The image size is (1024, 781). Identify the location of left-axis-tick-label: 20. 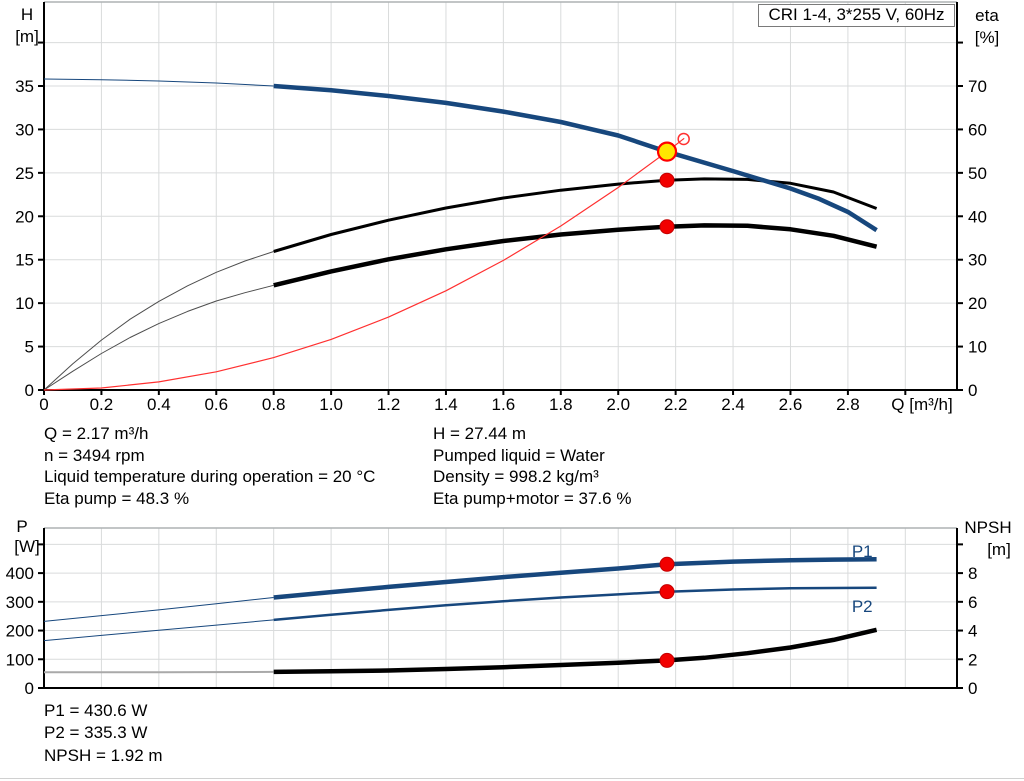
(24, 216).